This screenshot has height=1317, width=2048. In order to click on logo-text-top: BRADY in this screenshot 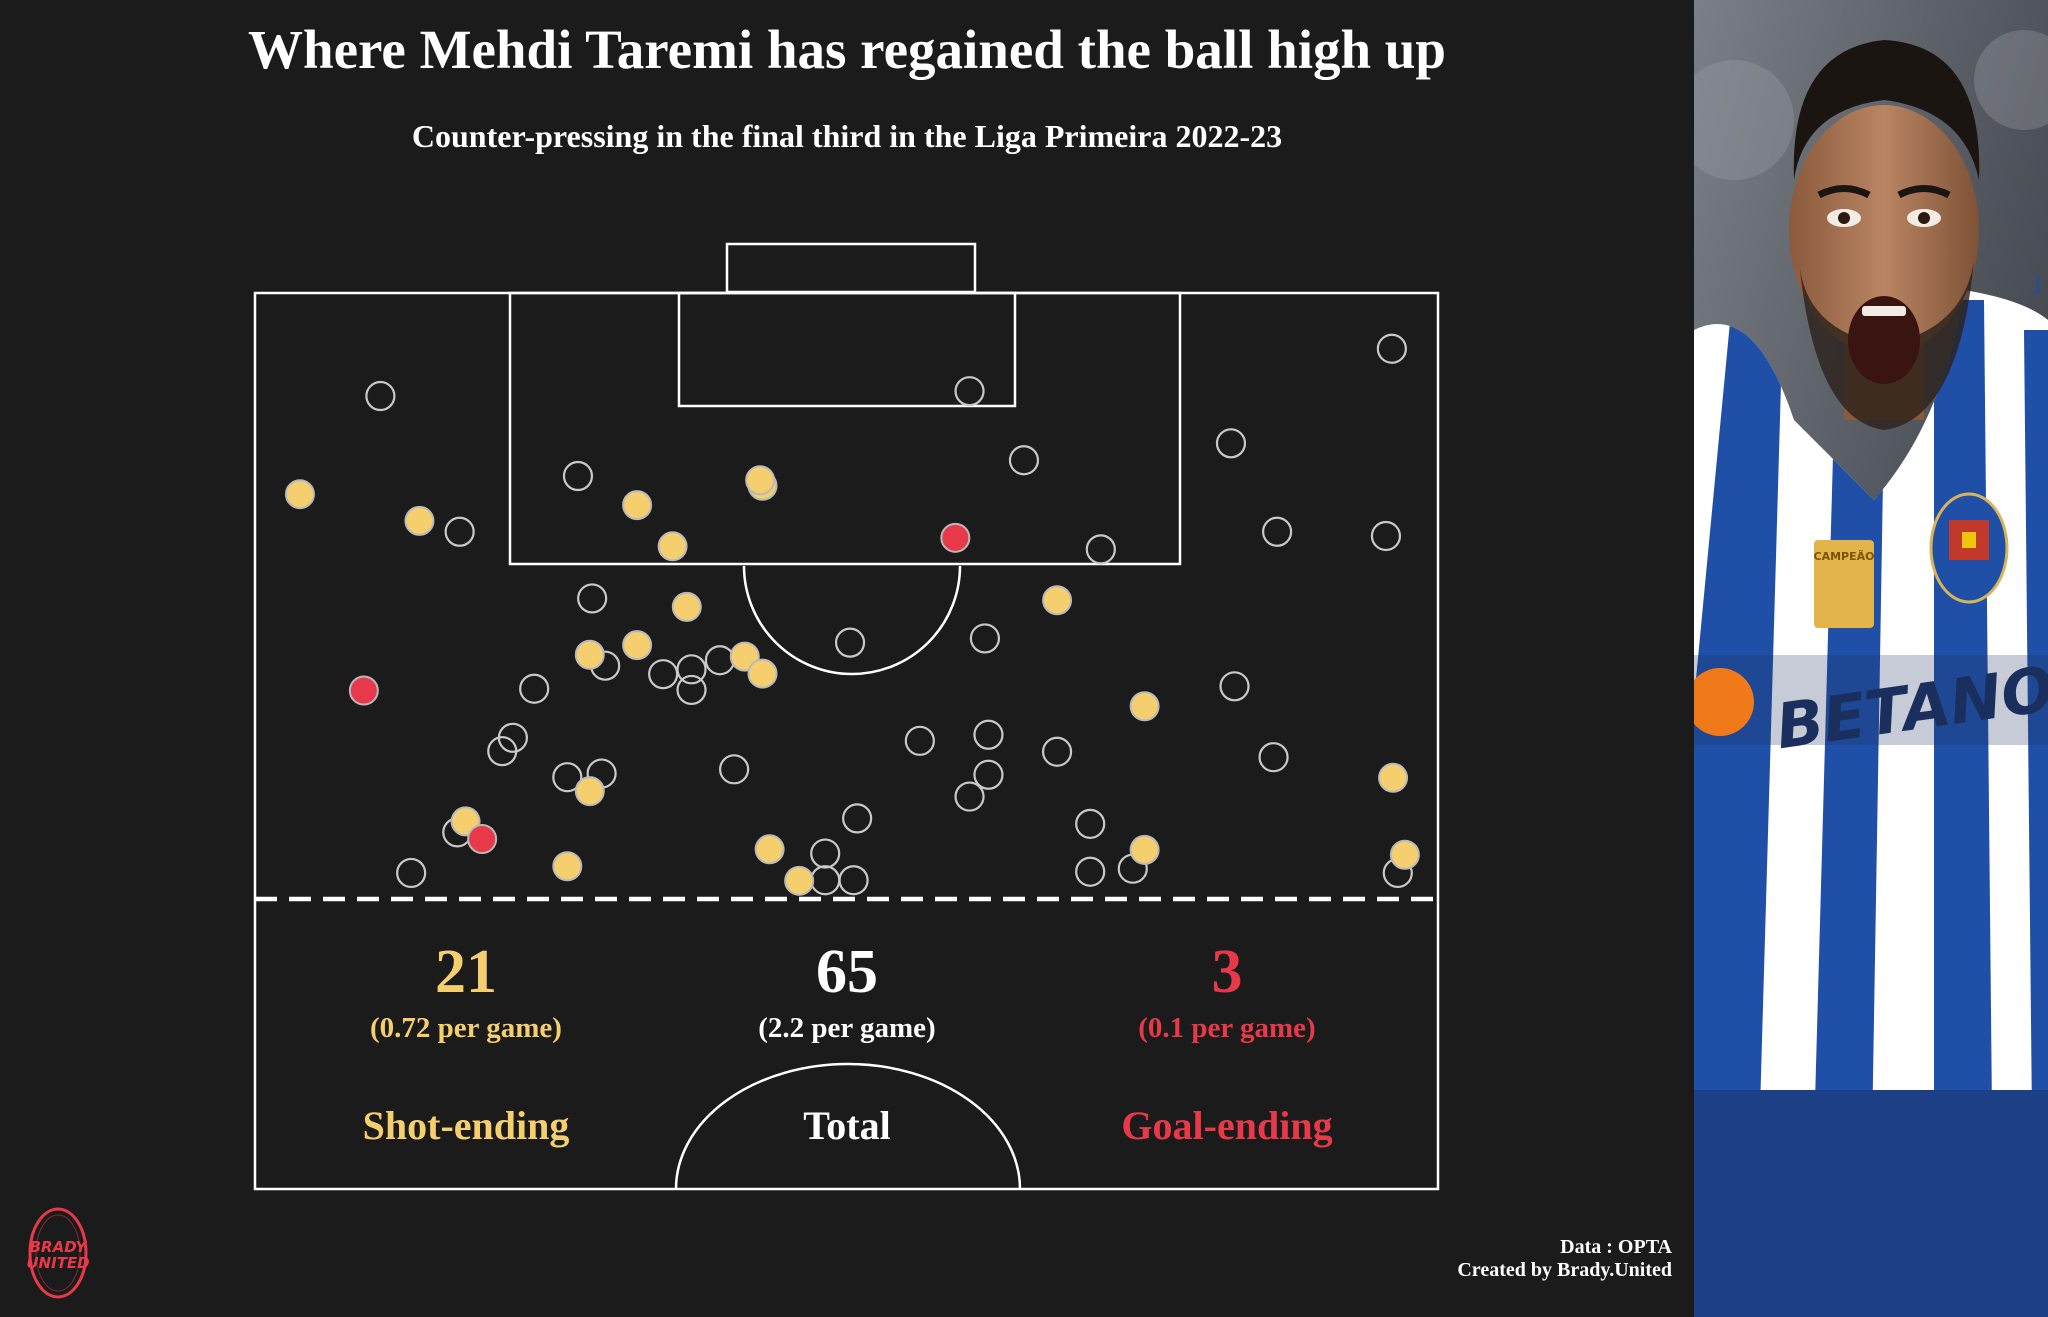, I will do `click(59, 1247)`.